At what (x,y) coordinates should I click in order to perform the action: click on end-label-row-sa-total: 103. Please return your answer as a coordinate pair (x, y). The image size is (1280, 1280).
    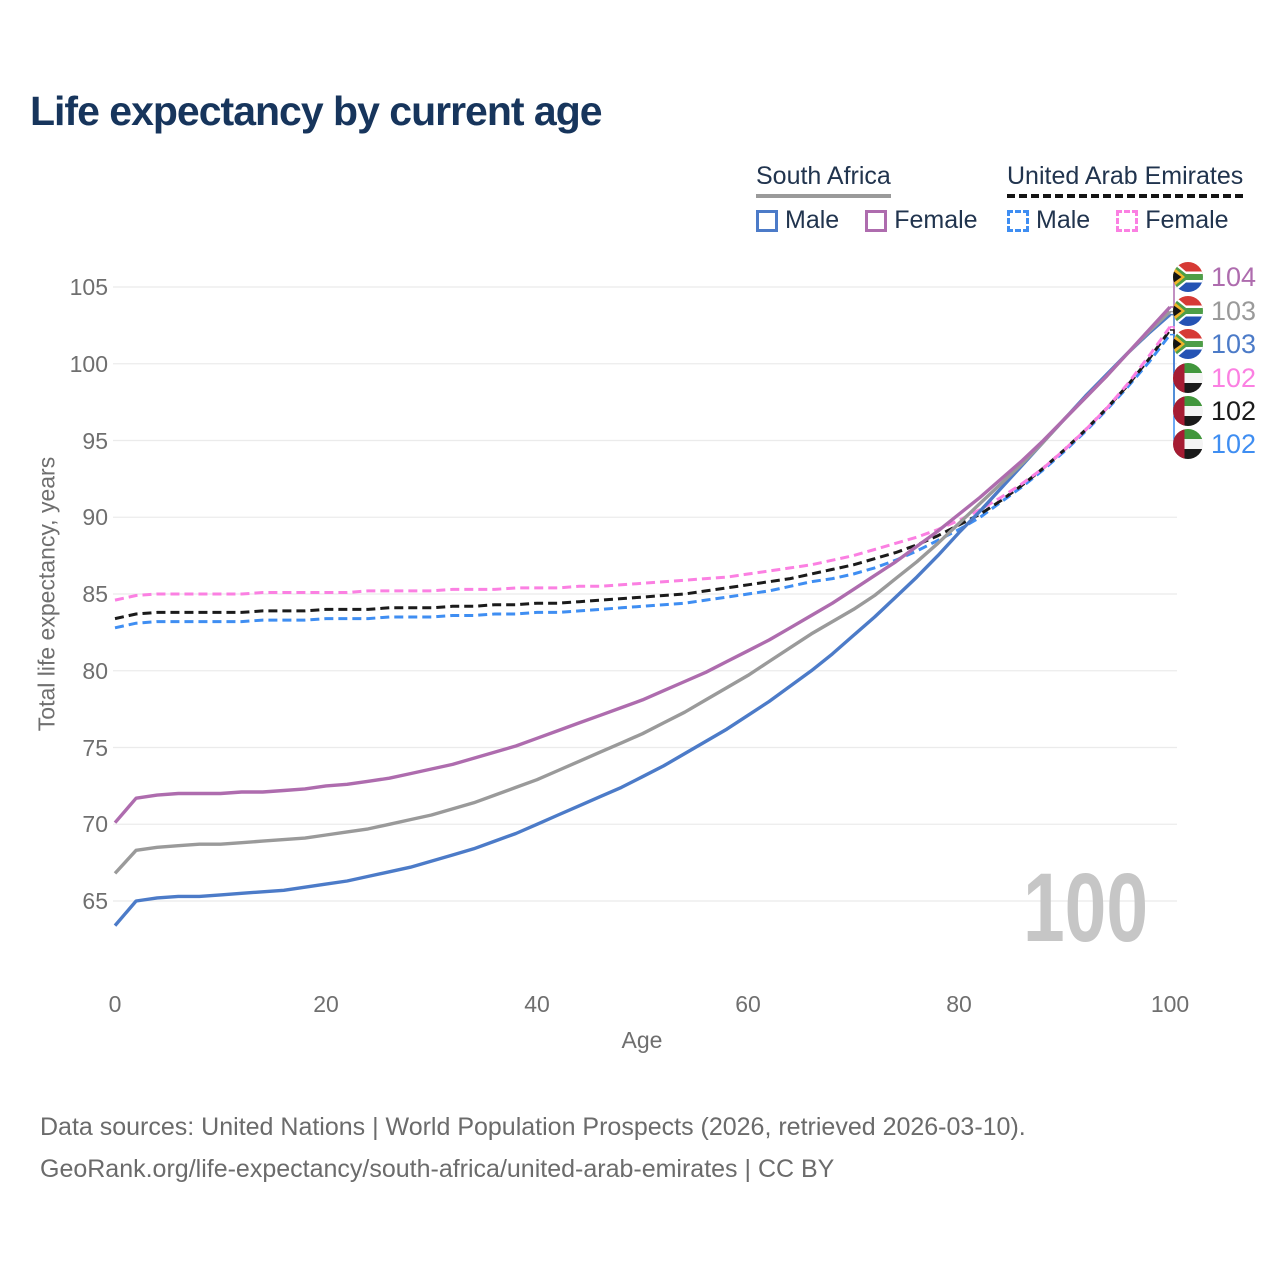
    Looking at the image, I should click on (1214, 311).